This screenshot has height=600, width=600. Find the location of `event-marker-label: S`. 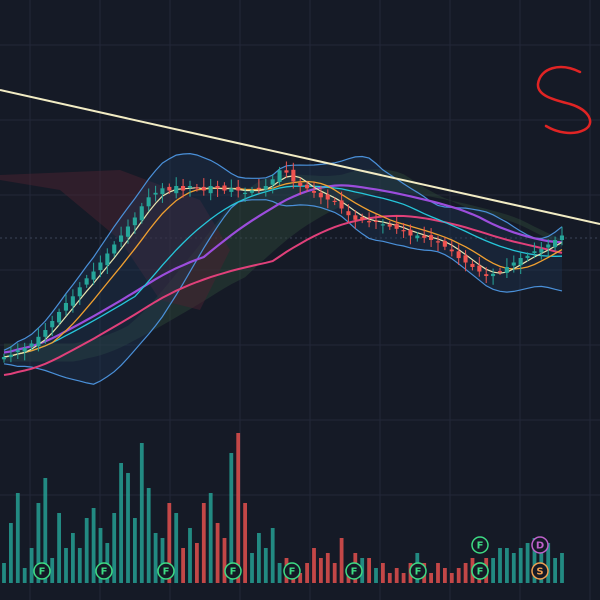

event-marker-label: S is located at coordinates (539, 572).